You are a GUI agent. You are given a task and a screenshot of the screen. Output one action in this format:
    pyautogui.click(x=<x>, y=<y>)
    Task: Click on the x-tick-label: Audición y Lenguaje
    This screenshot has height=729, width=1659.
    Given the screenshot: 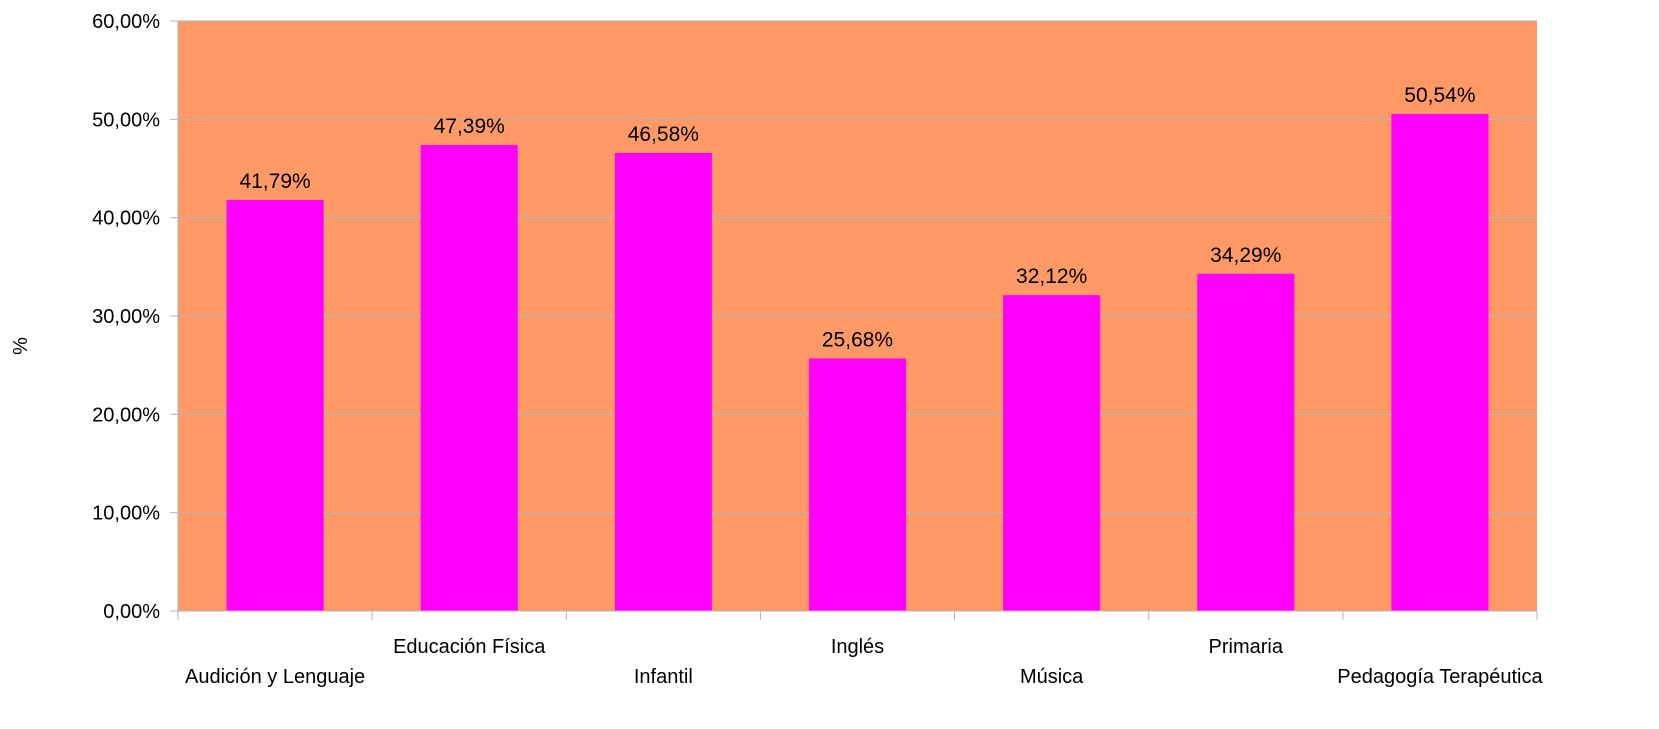 What is the action you would take?
    pyautogui.click(x=275, y=677)
    